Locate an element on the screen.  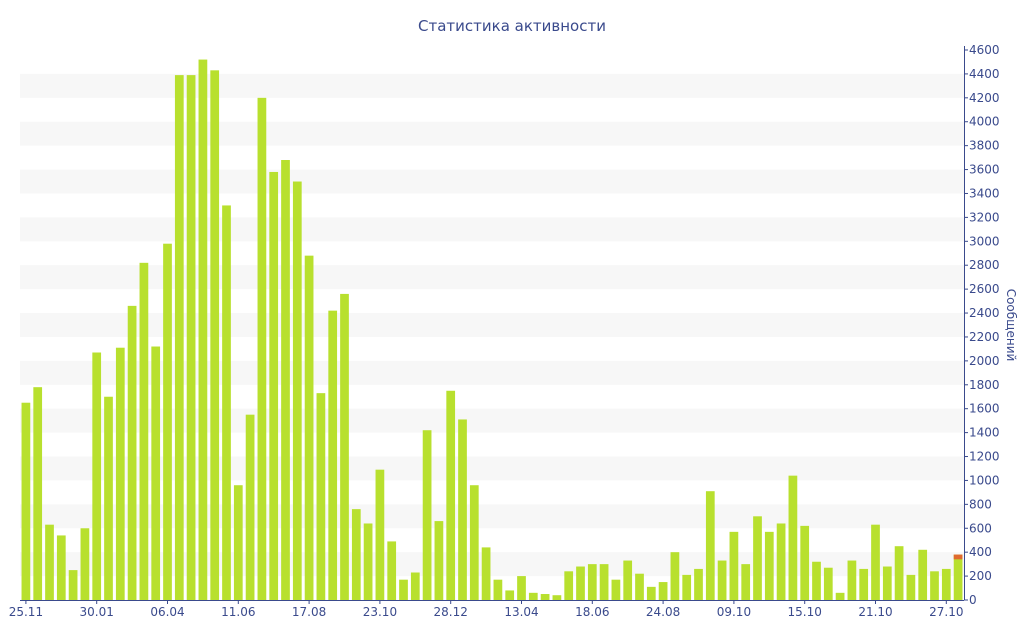
x-tick-label: 15.10 is located at coordinates (805, 612).